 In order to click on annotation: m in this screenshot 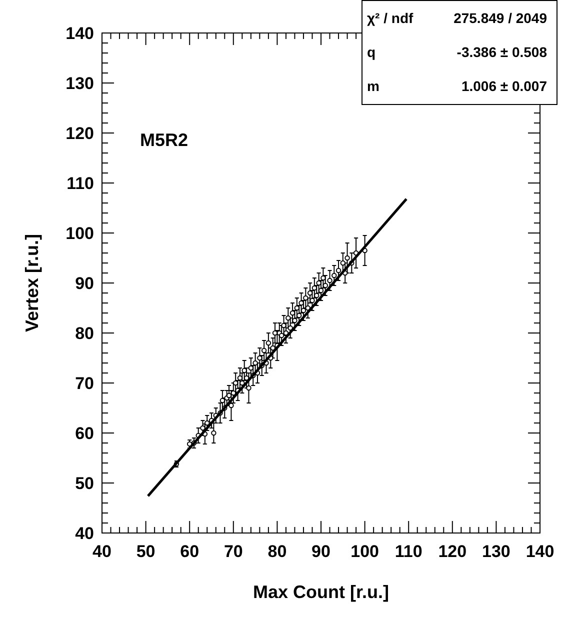, I will do `click(373, 86)`.